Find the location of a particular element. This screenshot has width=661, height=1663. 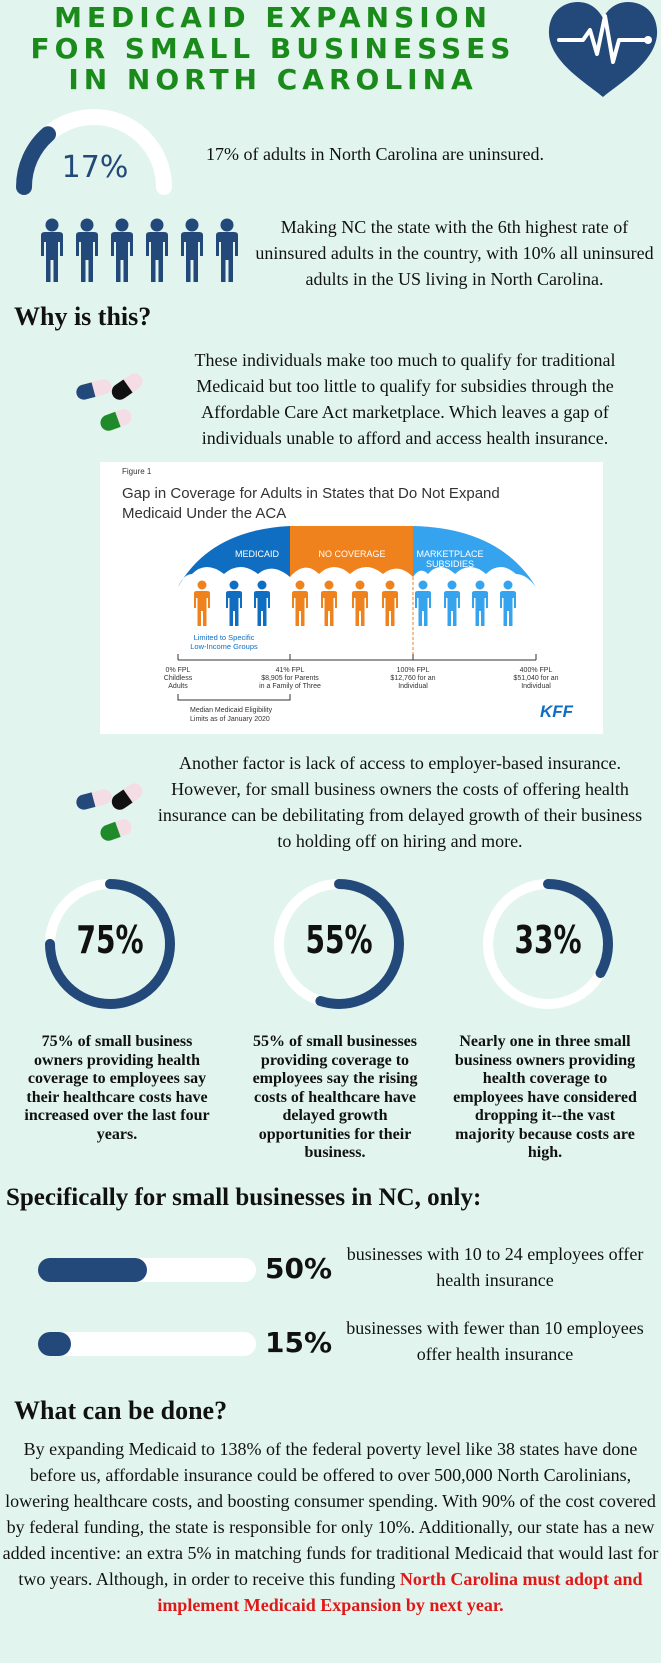

people-icons is located at coordinates (139, 250).